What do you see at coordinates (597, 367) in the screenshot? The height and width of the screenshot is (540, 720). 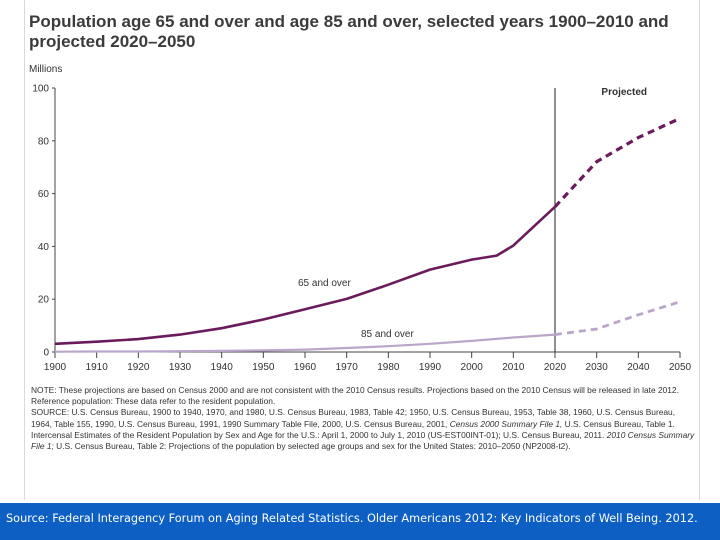 I see `x-tick-label: 2030` at bounding box center [597, 367].